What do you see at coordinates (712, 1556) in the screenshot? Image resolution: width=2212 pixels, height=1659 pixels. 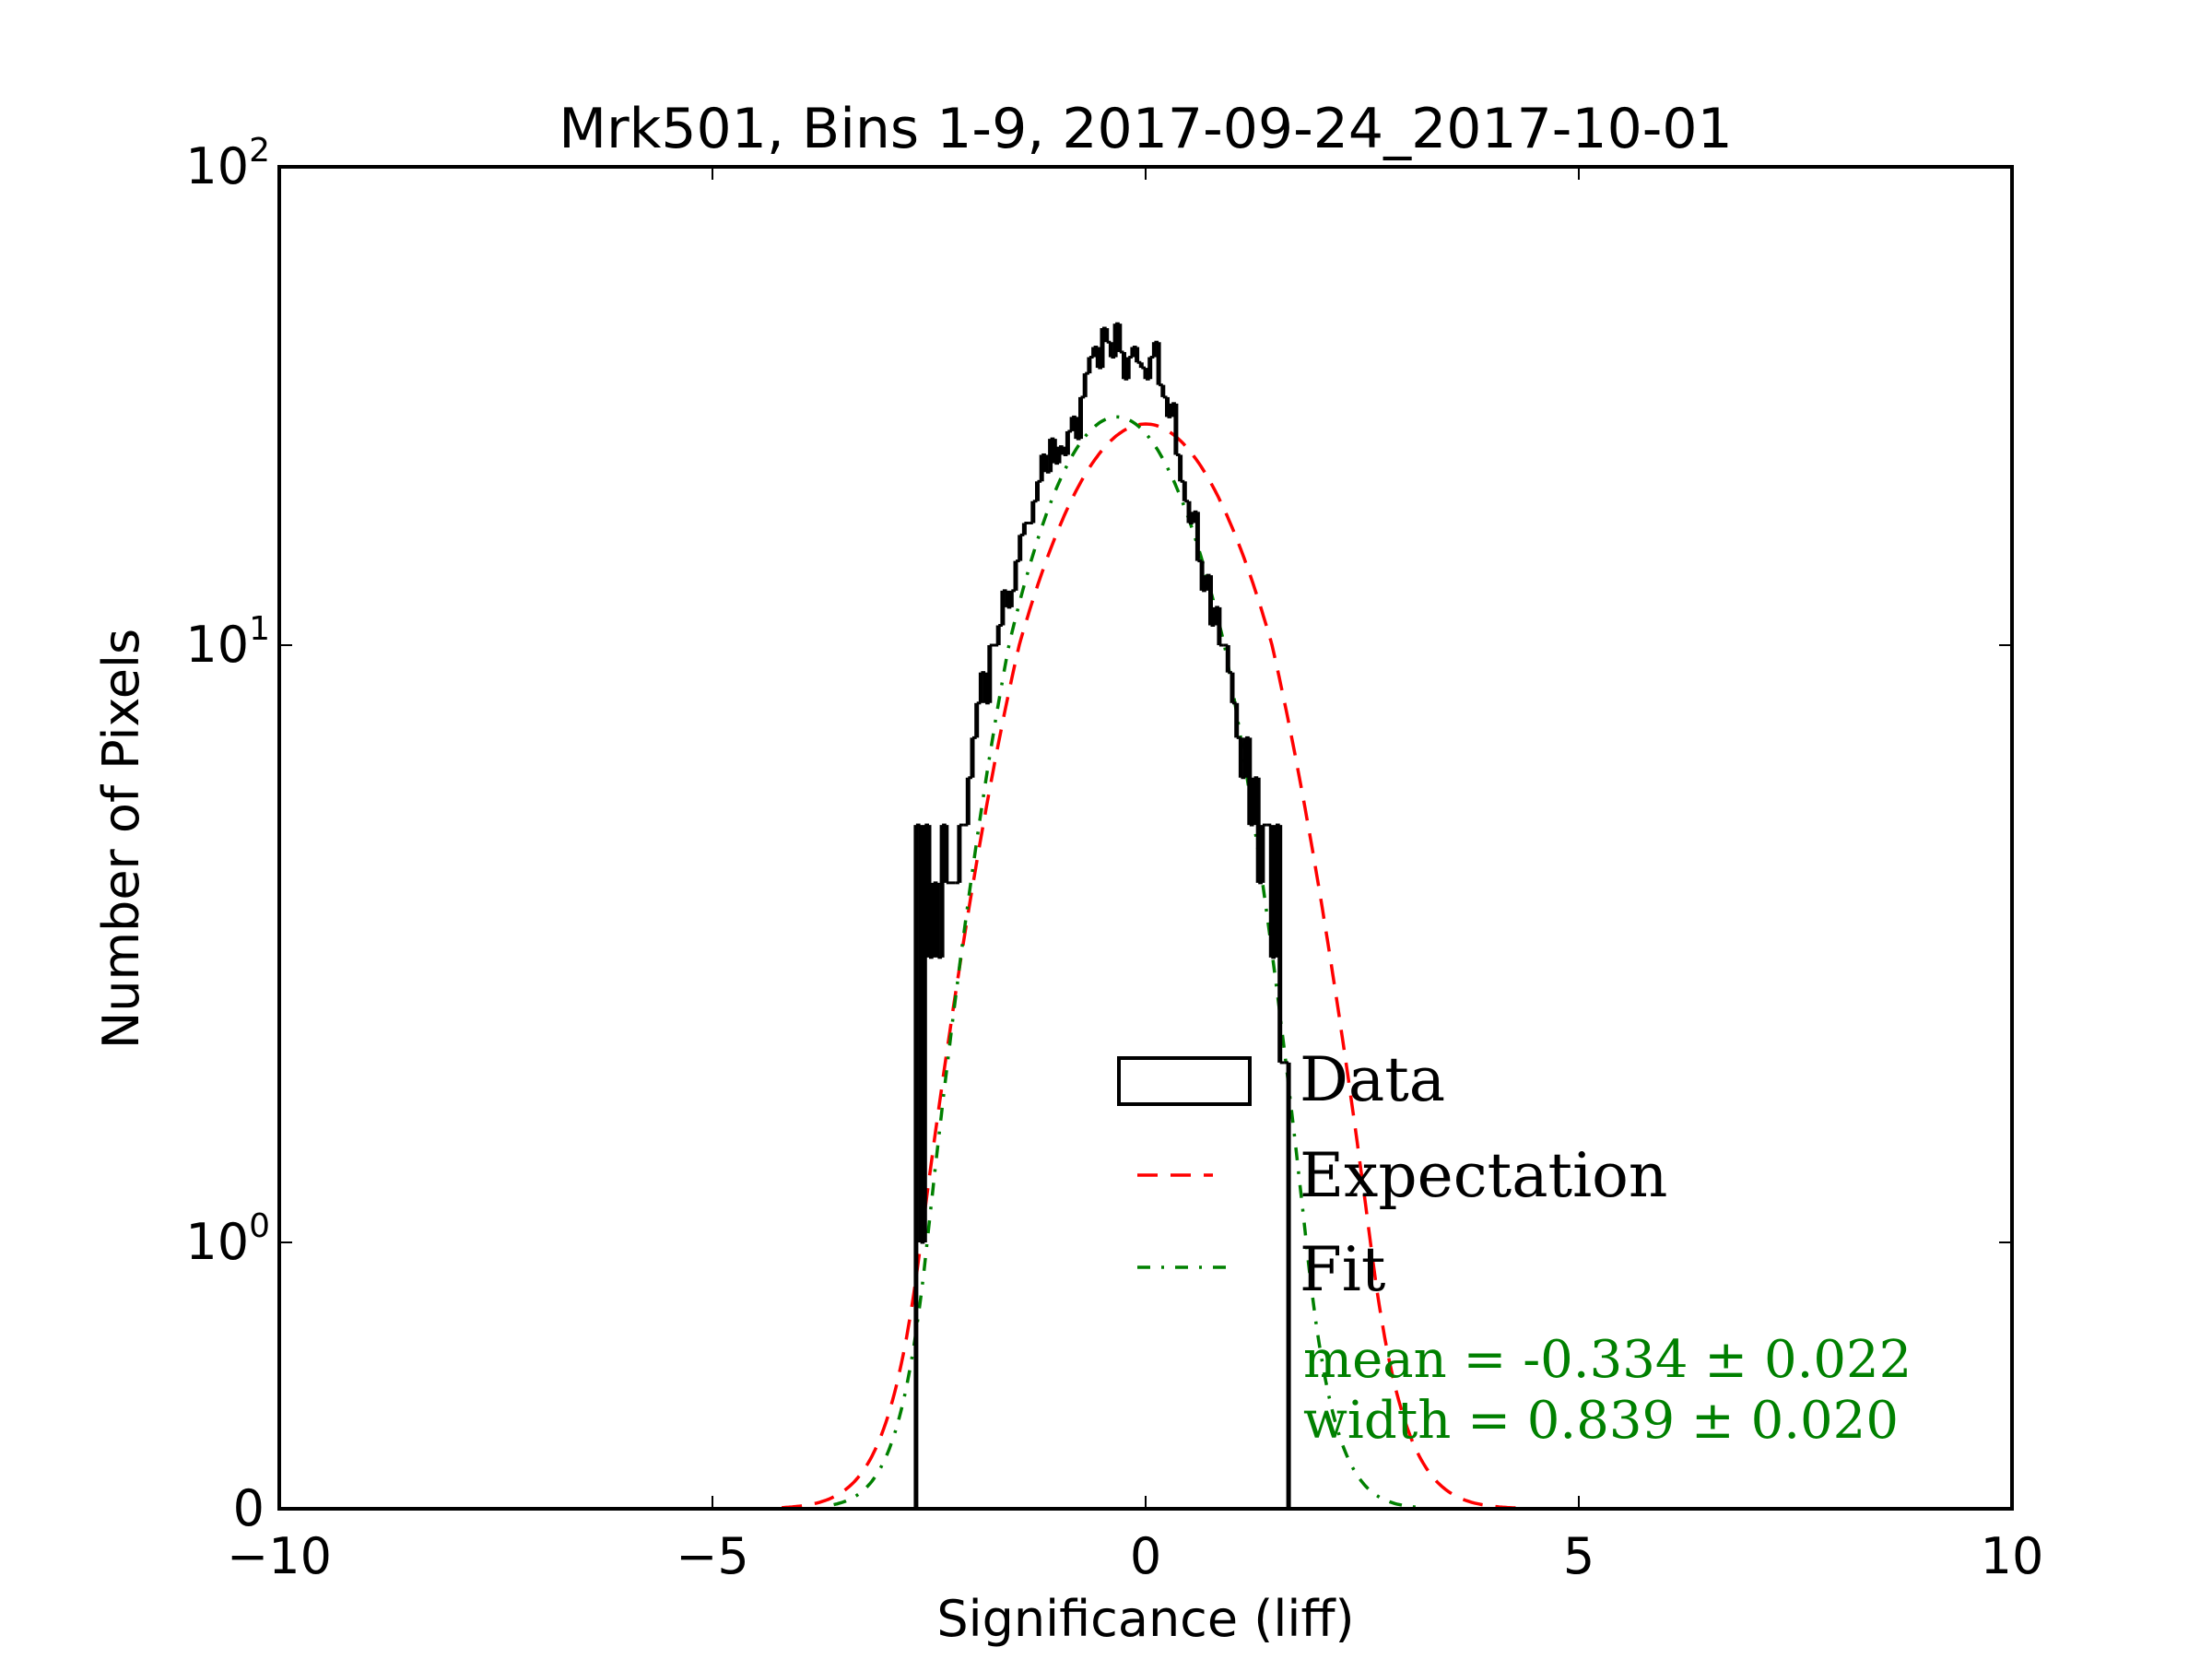 I see `x-tick-label: −5` at bounding box center [712, 1556].